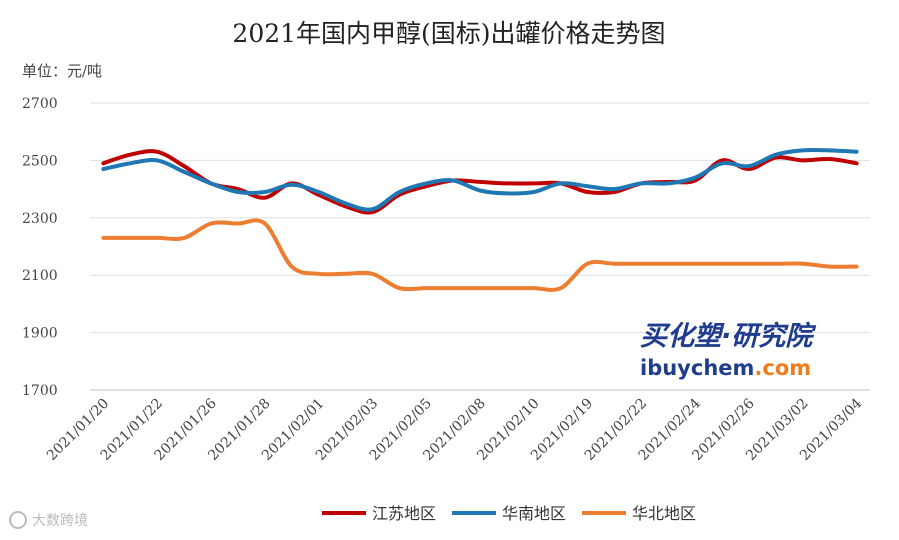  Describe the element at coordinates (448, 33) in the screenshot. I see `chart-title: 2021年国内甲醇(国标)出罐价格走势图` at that location.